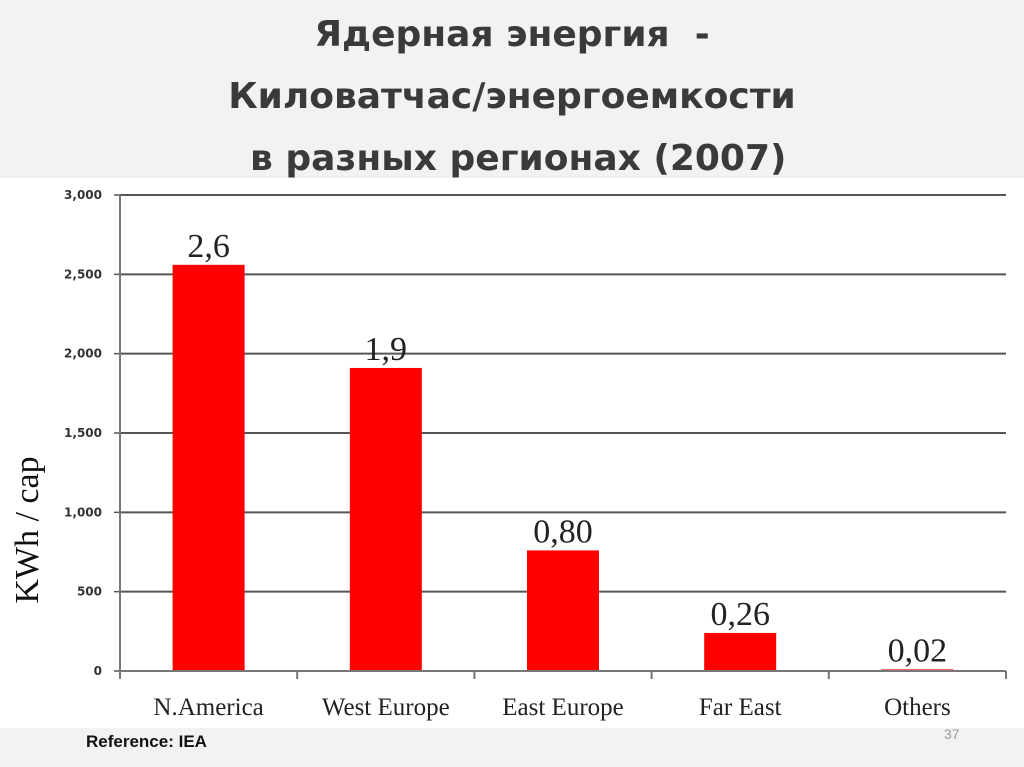 This screenshot has width=1024, height=767. Describe the element at coordinates (83, 512) in the screenshot. I see `y-tick-label: 1,000` at that location.